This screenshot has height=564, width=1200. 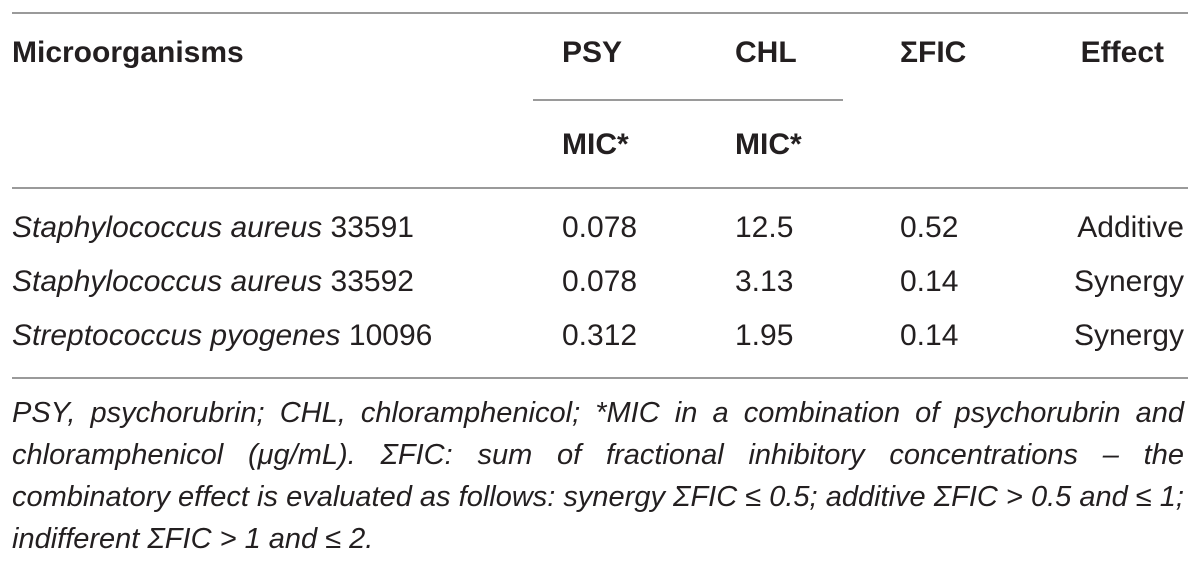 I want to click on species-name: Streptococcus pyogenes, so click(x=176, y=335).